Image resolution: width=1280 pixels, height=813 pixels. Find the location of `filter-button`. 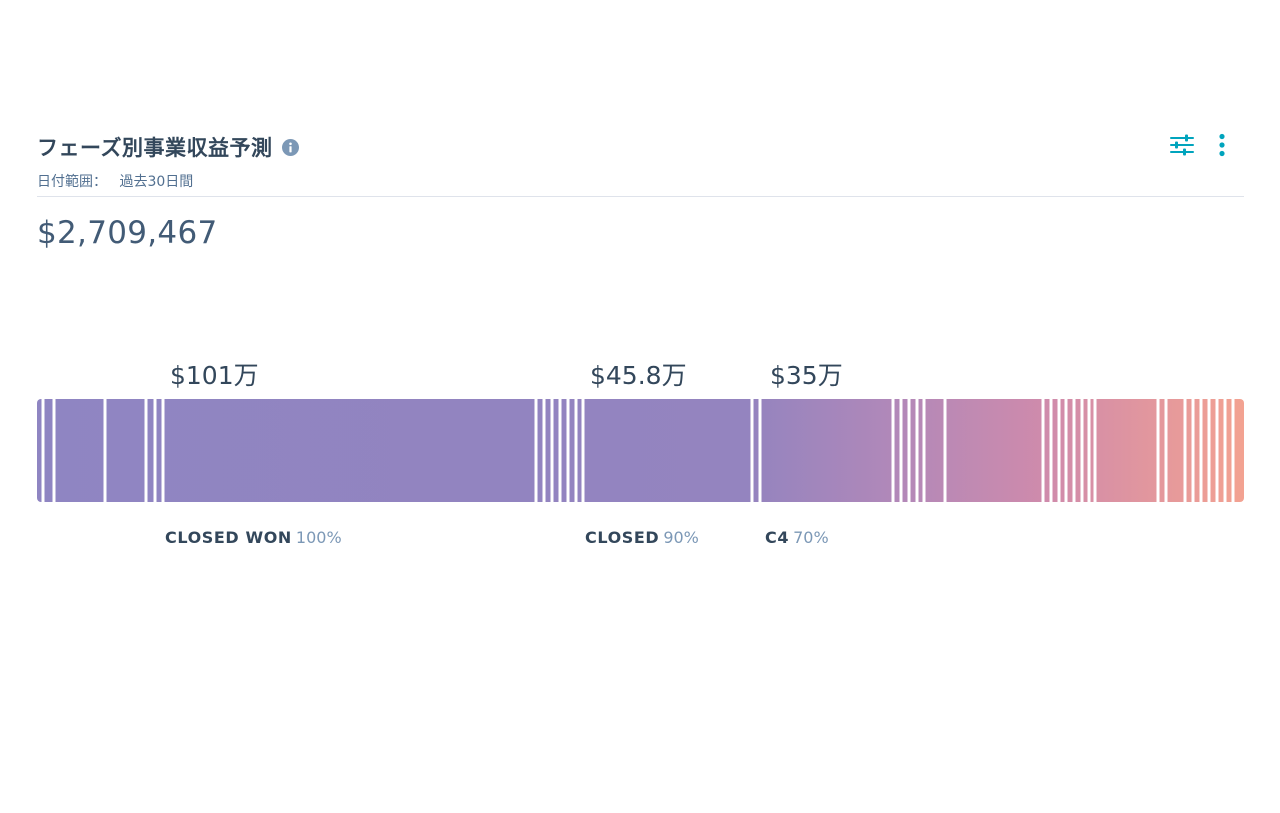

filter-button is located at coordinates (1182, 145).